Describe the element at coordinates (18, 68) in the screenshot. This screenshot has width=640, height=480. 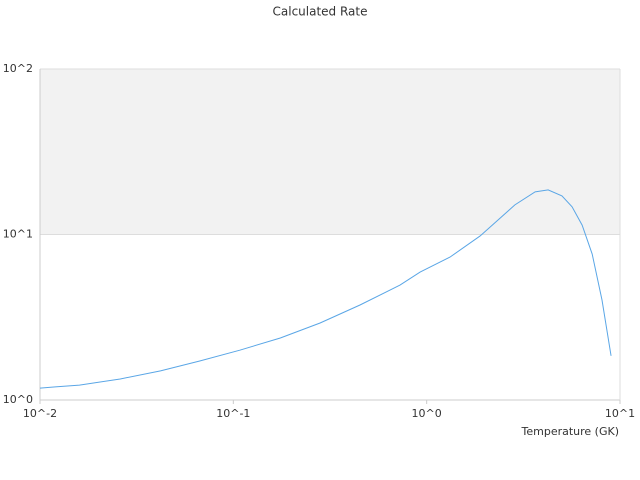
I see `y-tick-label: 10^2` at that location.